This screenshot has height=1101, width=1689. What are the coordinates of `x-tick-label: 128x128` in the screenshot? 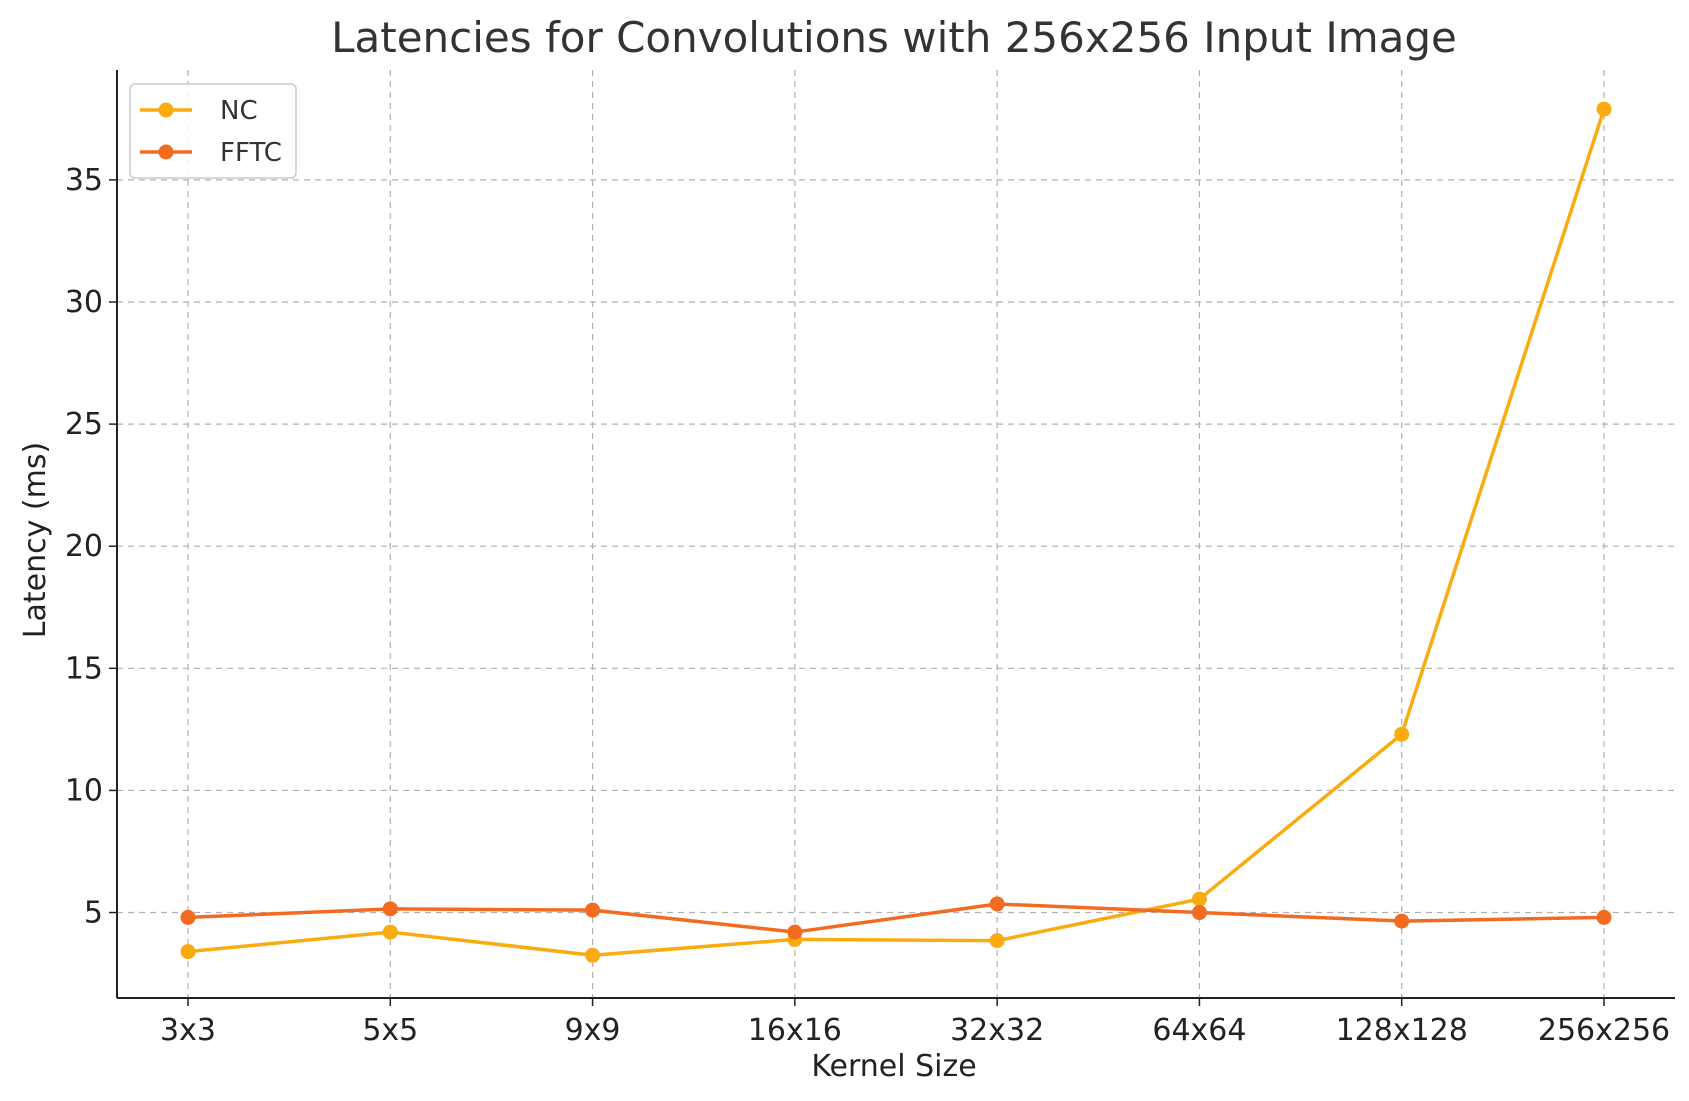 It's located at (1402, 1030).